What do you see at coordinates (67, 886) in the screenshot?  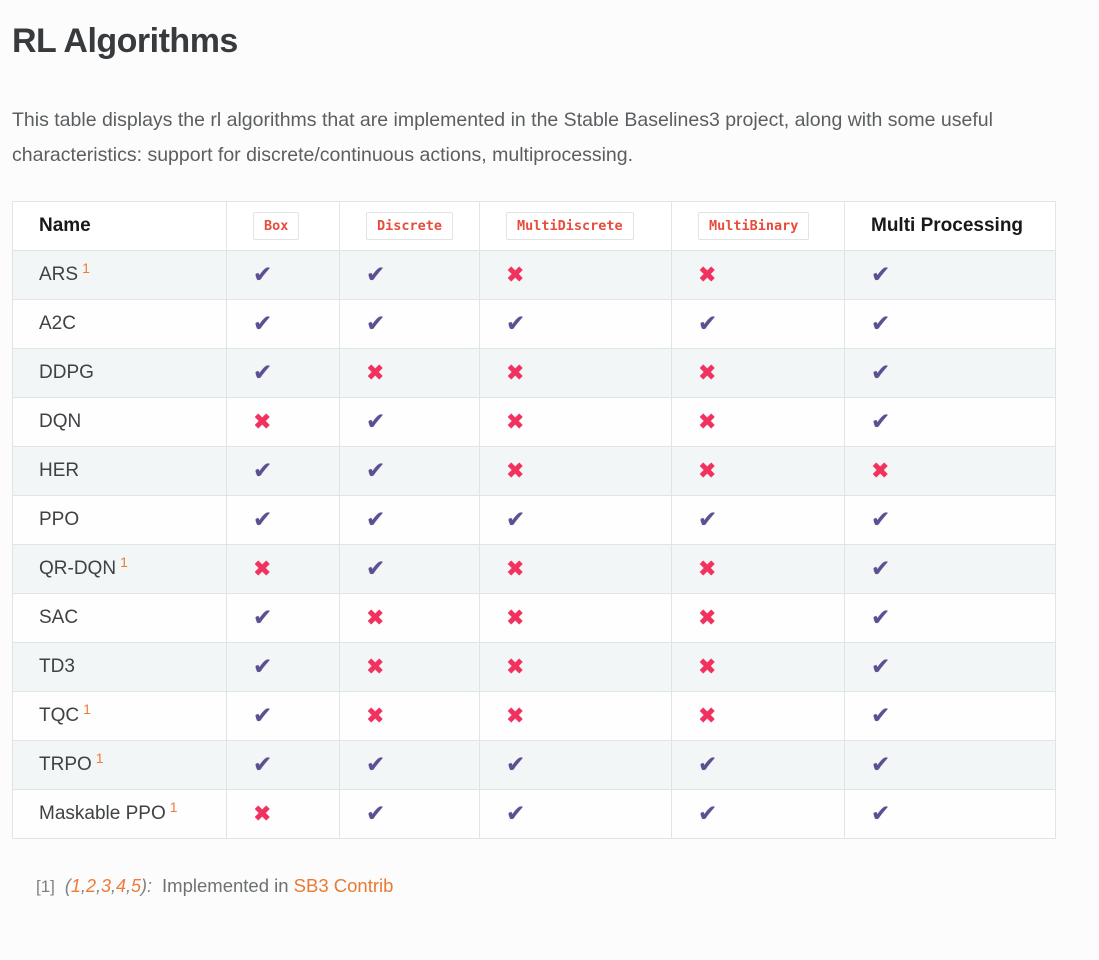 I see `footnote-paren-open: (` at bounding box center [67, 886].